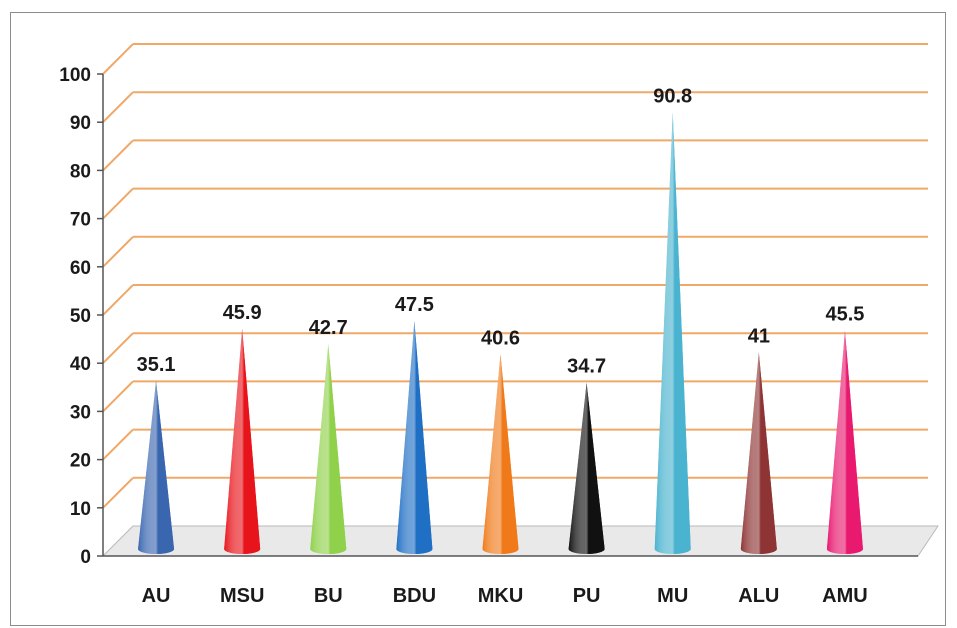 This screenshot has width=957, height=628. What do you see at coordinates (80, 171) in the screenshot?
I see `y-tick-label: 80` at bounding box center [80, 171].